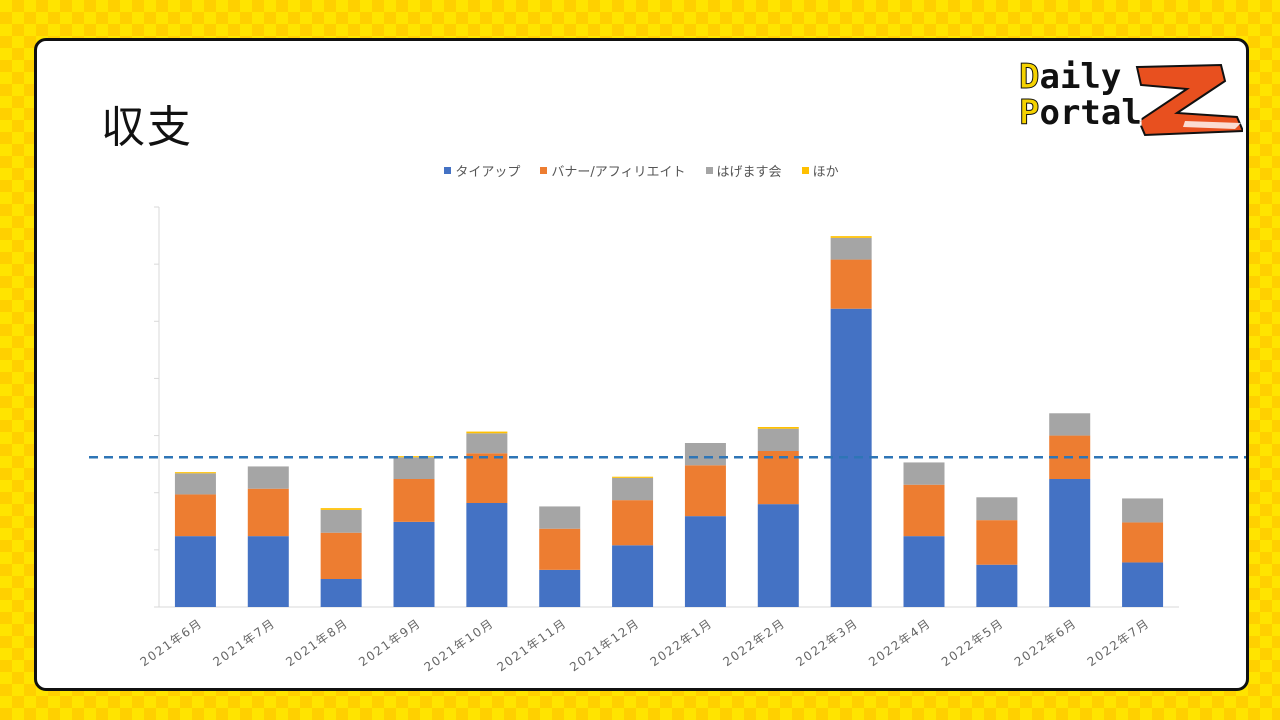 Image resolution: width=1280 pixels, height=720 pixels. What do you see at coordinates (618, 172) in the screenshot?
I see `legend-label-banner: バナー/アフィリエイト` at bounding box center [618, 172].